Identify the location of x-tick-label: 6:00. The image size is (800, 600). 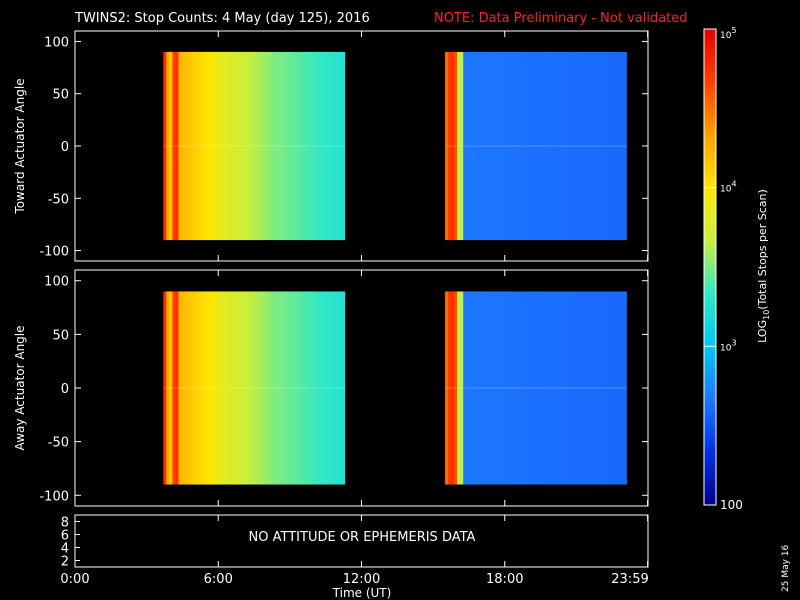
(218, 579).